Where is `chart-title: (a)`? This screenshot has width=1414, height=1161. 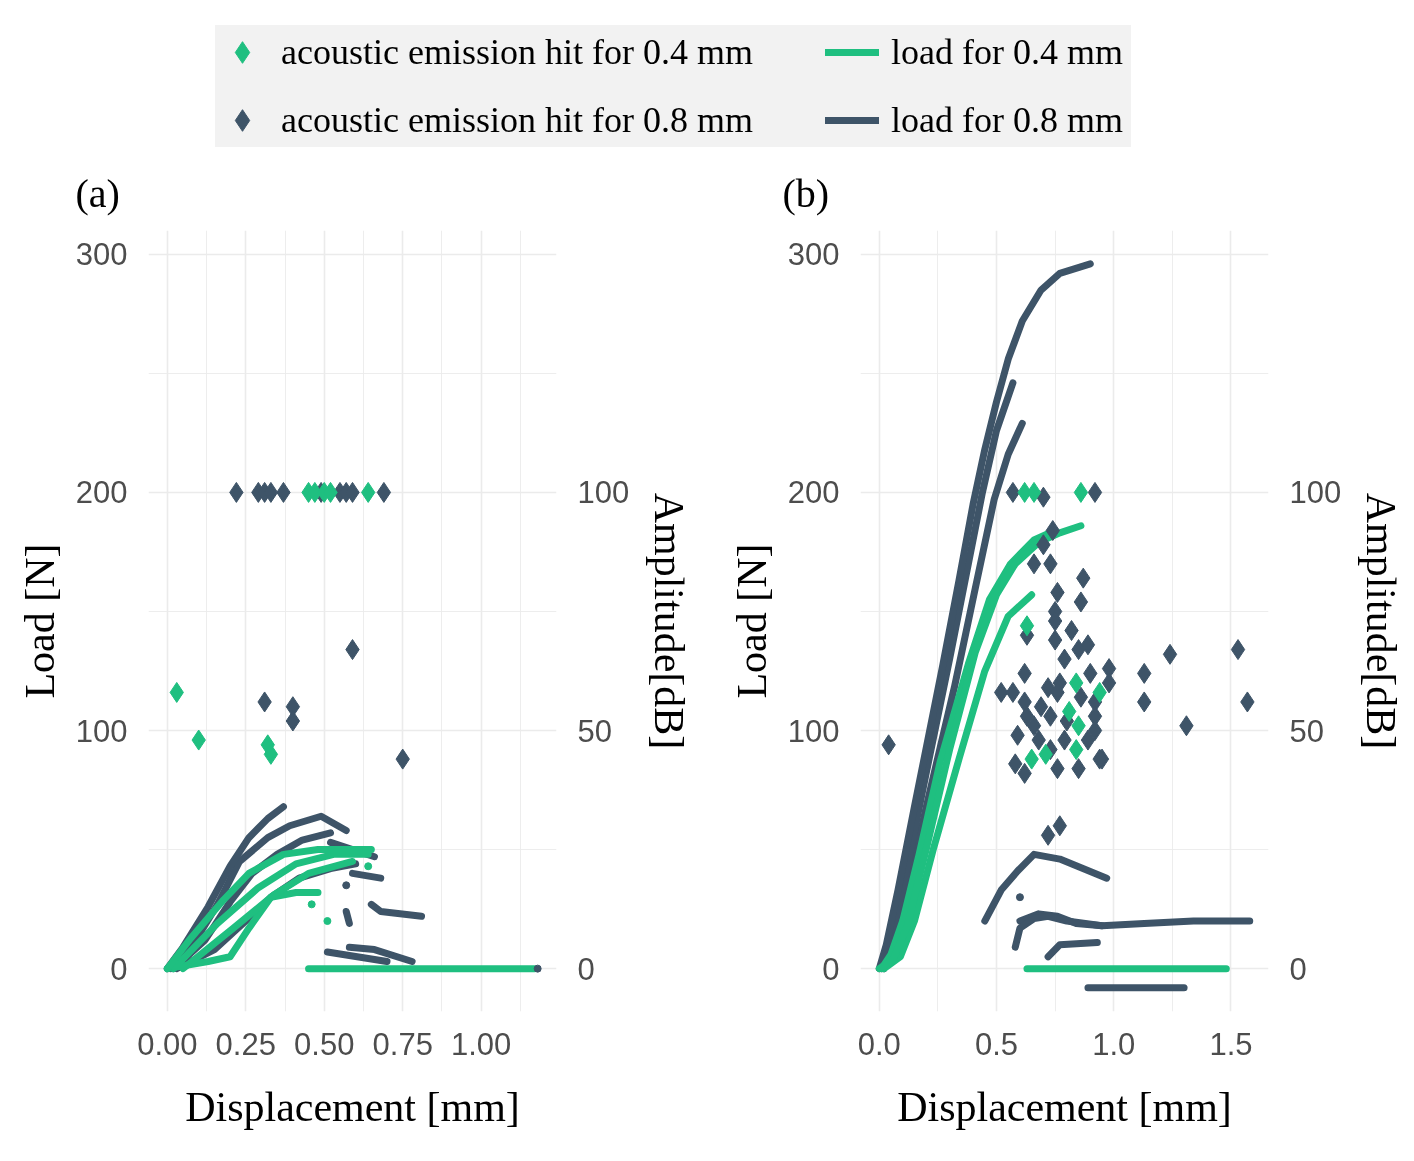
chart-title: (a) is located at coordinates (97, 193).